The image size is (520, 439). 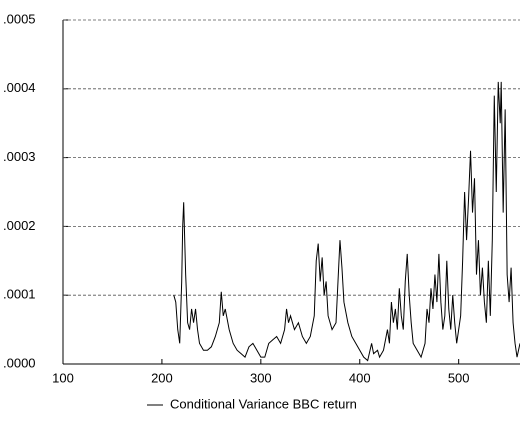 I want to click on y-tick-label: .0001, so click(x=19, y=294).